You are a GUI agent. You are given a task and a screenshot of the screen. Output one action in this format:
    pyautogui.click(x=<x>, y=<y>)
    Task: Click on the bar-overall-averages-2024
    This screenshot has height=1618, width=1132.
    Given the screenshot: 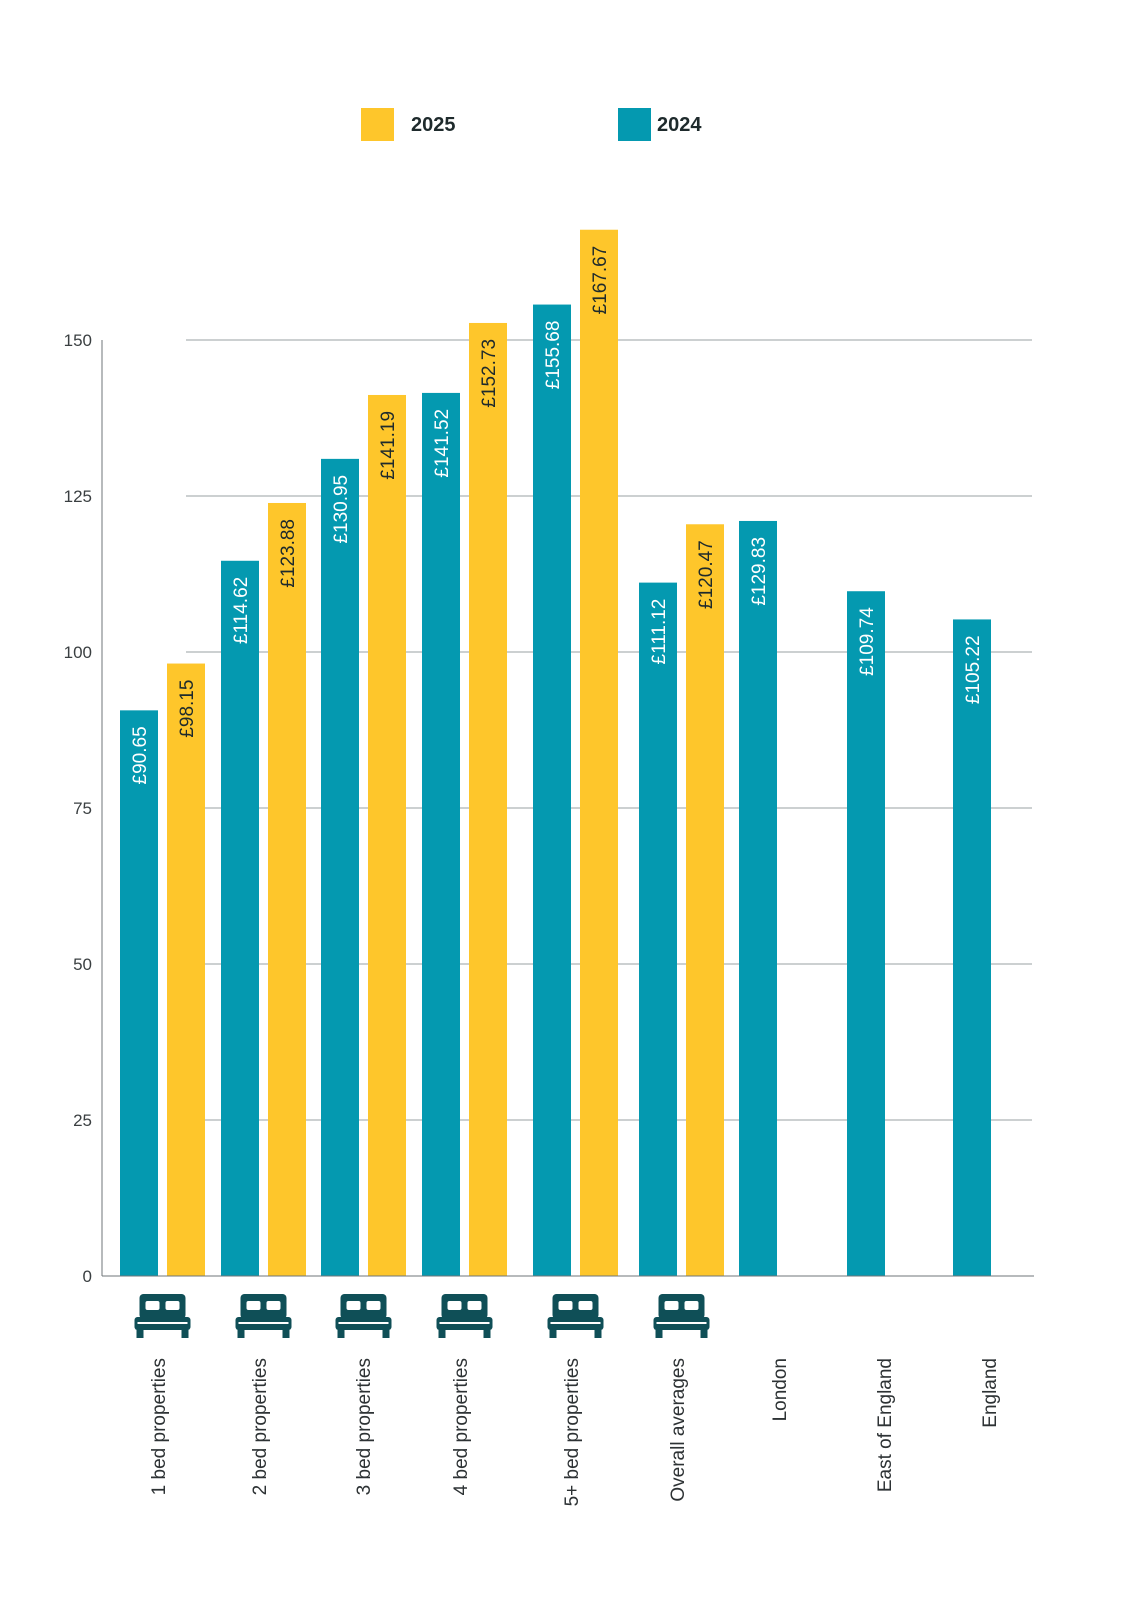 What is the action you would take?
    pyautogui.click(x=658, y=929)
    